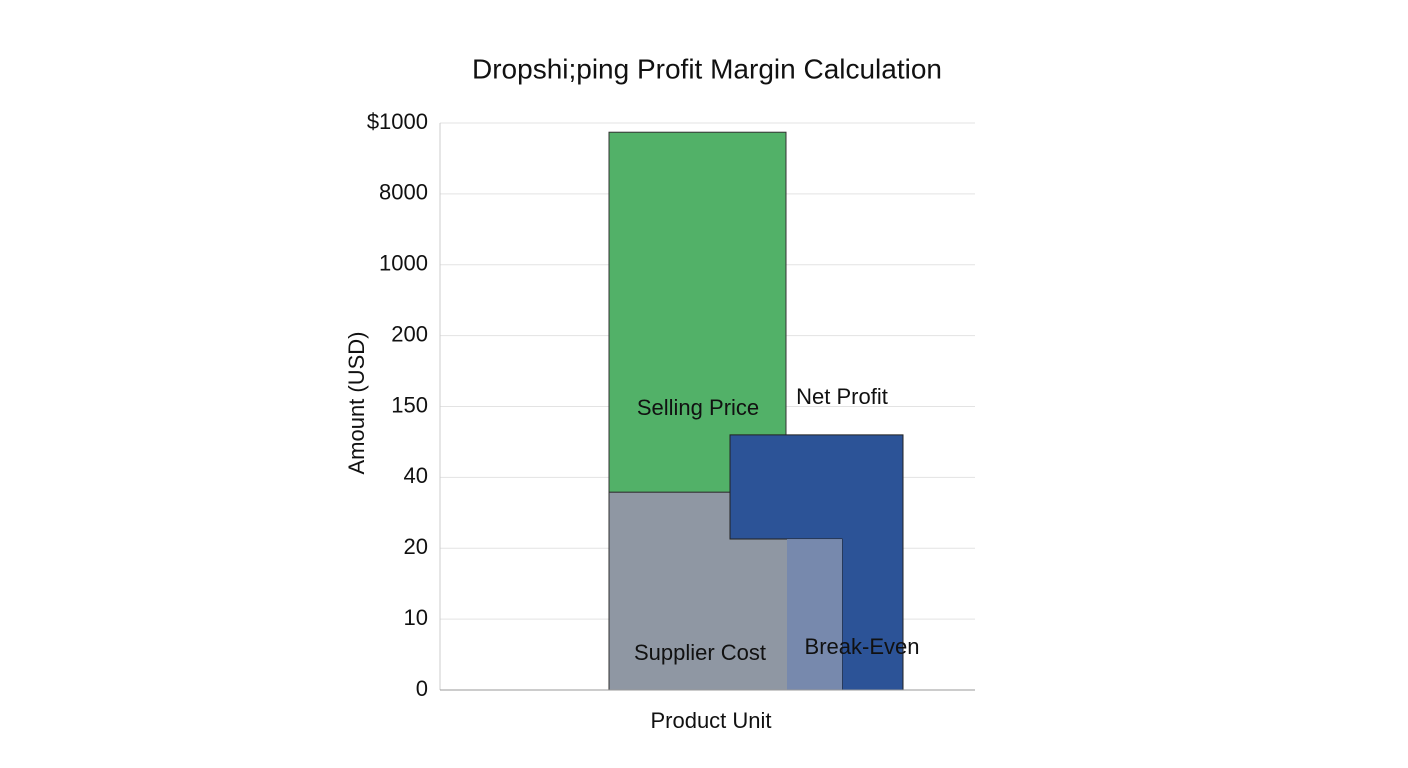 The height and width of the screenshot is (768, 1408). What do you see at coordinates (403, 263) in the screenshot?
I see `y-tick-label: 1000` at bounding box center [403, 263].